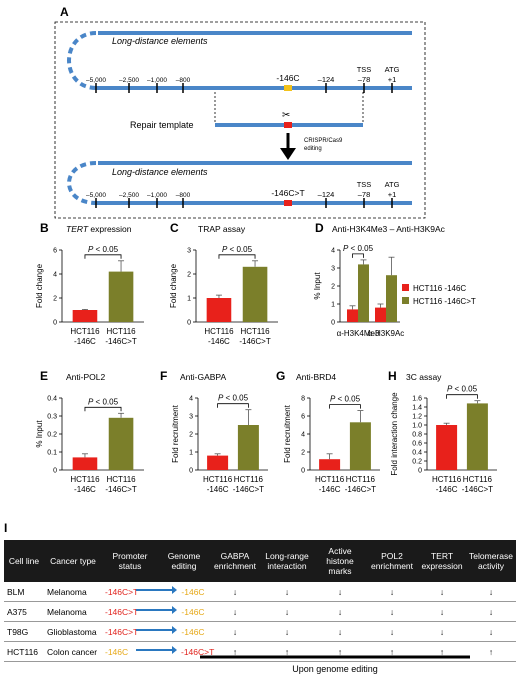  I want to click on editing-arrow-head, so click(288, 154).